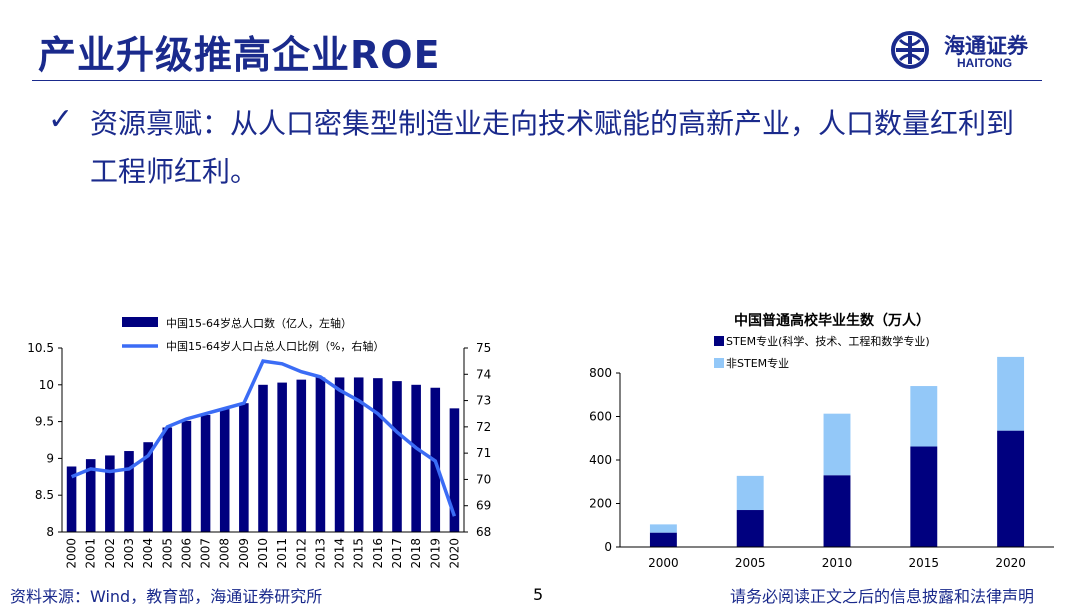  What do you see at coordinates (340, 553) in the screenshot?
I see `x-tick-label: 2014` at bounding box center [340, 553].